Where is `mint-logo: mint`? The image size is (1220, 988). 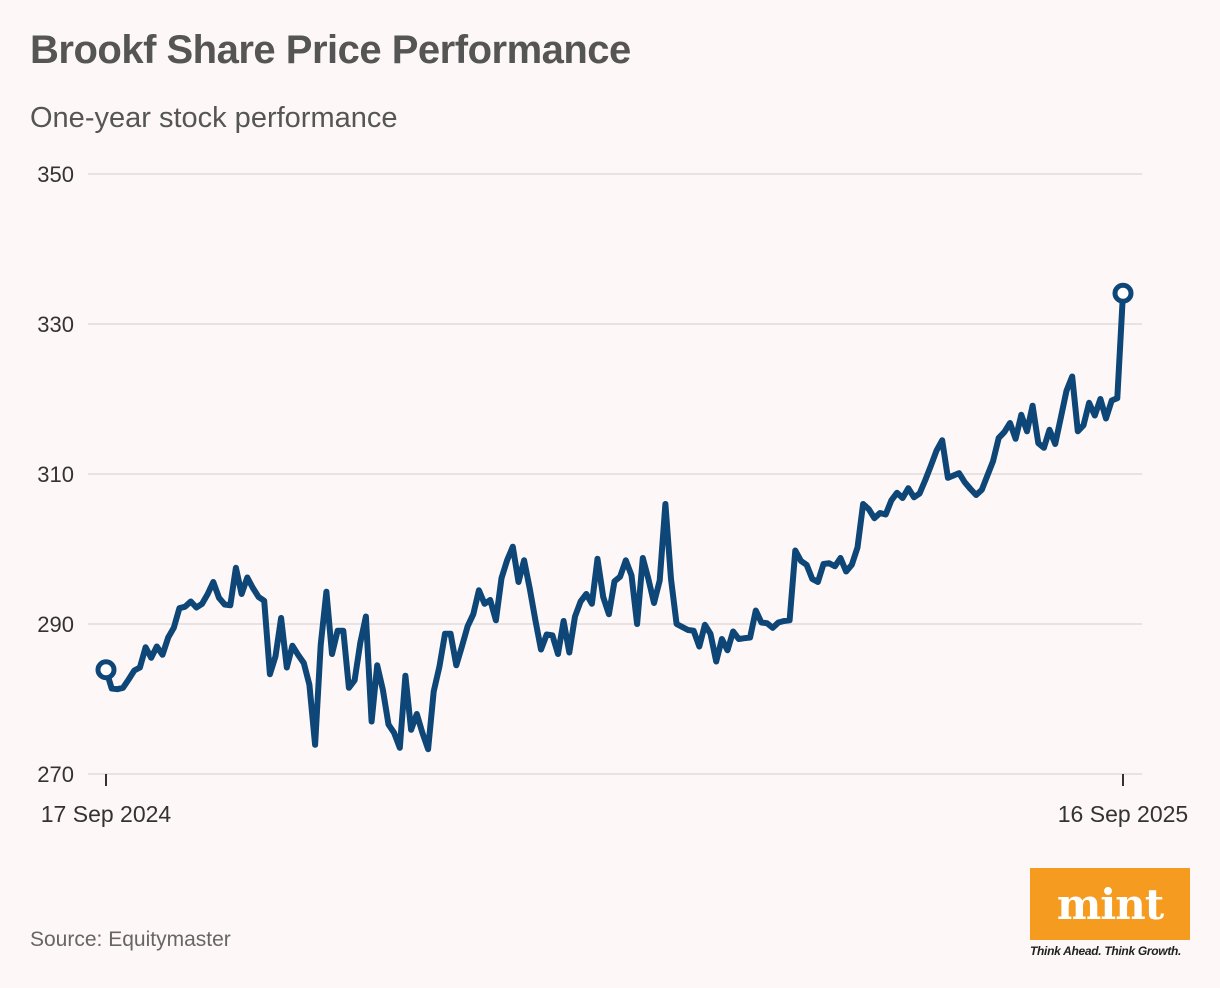
mint-logo: mint is located at coordinates (1110, 904).